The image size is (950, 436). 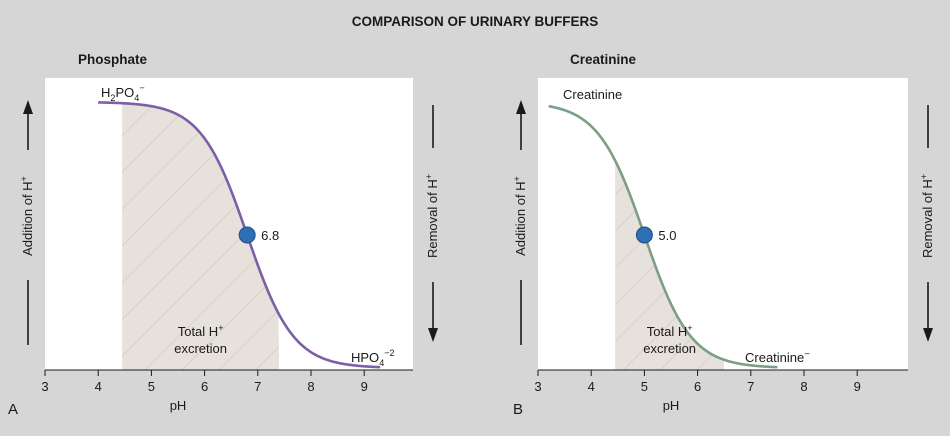 I want to click on pka-label: 6.8, so click(x=270, y=235).